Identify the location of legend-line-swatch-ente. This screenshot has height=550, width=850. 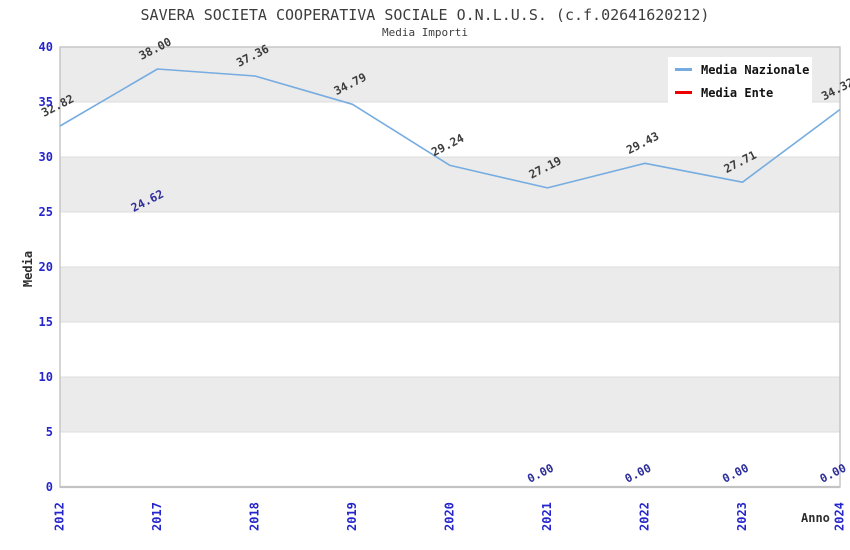
(683, 92).